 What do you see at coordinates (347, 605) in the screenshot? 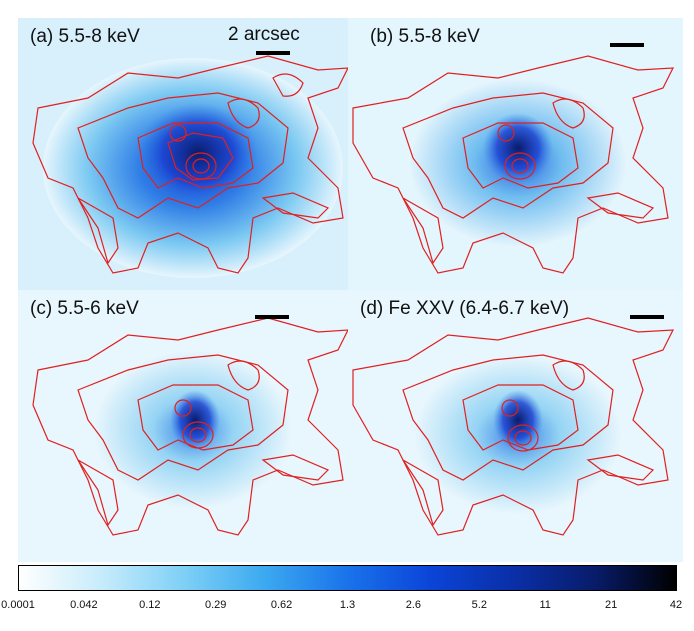
I see `colorbar-tick-label: 1.3` at bounding box center [347, 605].